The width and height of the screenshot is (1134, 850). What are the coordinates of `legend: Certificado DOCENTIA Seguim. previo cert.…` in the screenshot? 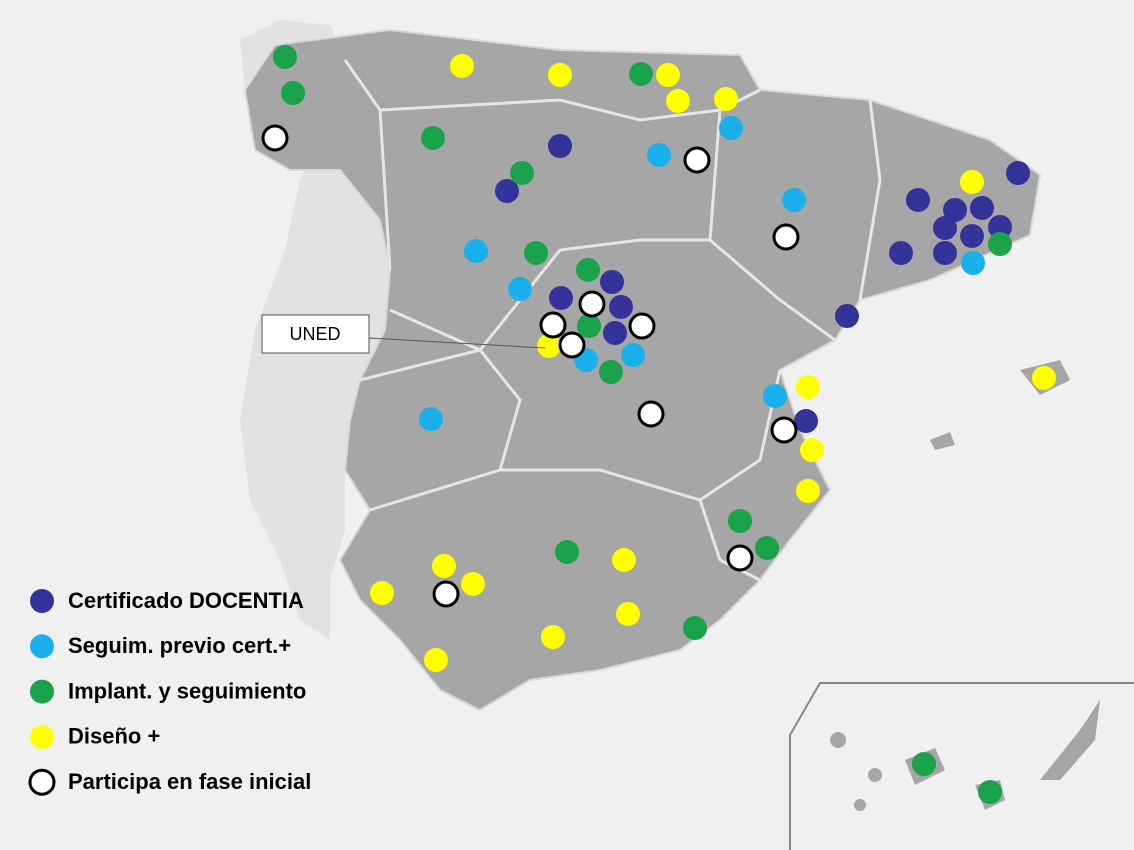 It's located at (169, 692).